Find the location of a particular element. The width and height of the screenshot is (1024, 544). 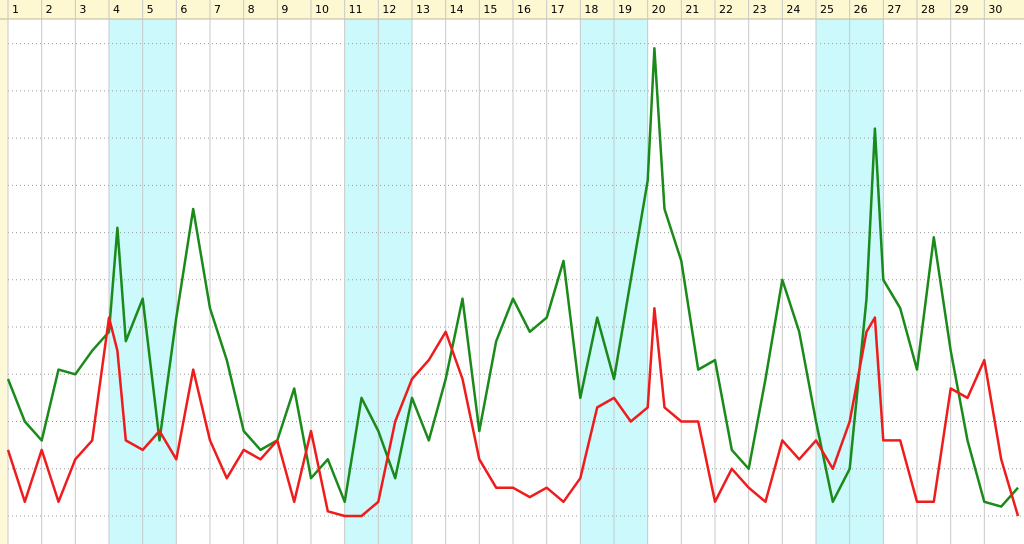

day-label: 26 is located at coordinates (861, 9).